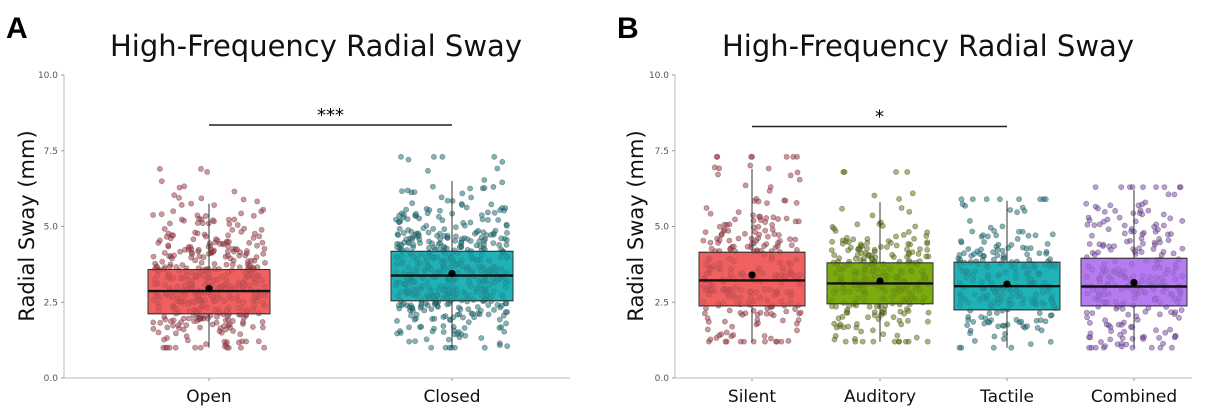 The height and width of the screenshot is (409, 1206). Describe the element at coordinates (51, 152) in the screenshot. I see `y-tick-label: 7.5` at that location.